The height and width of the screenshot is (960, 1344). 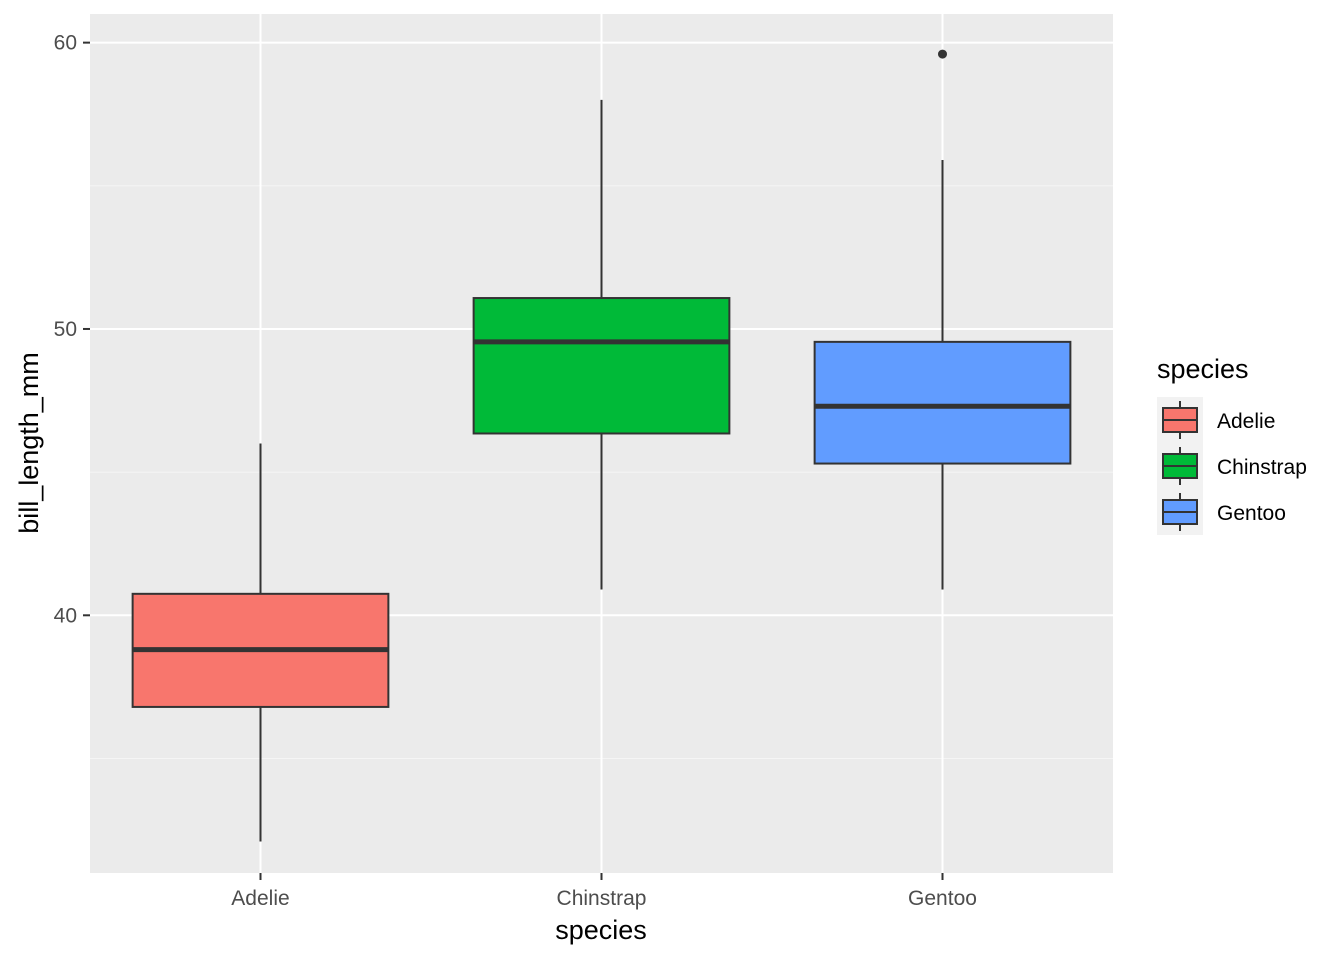 I want to click on legend-title: species, so click(x=1203, y=369).